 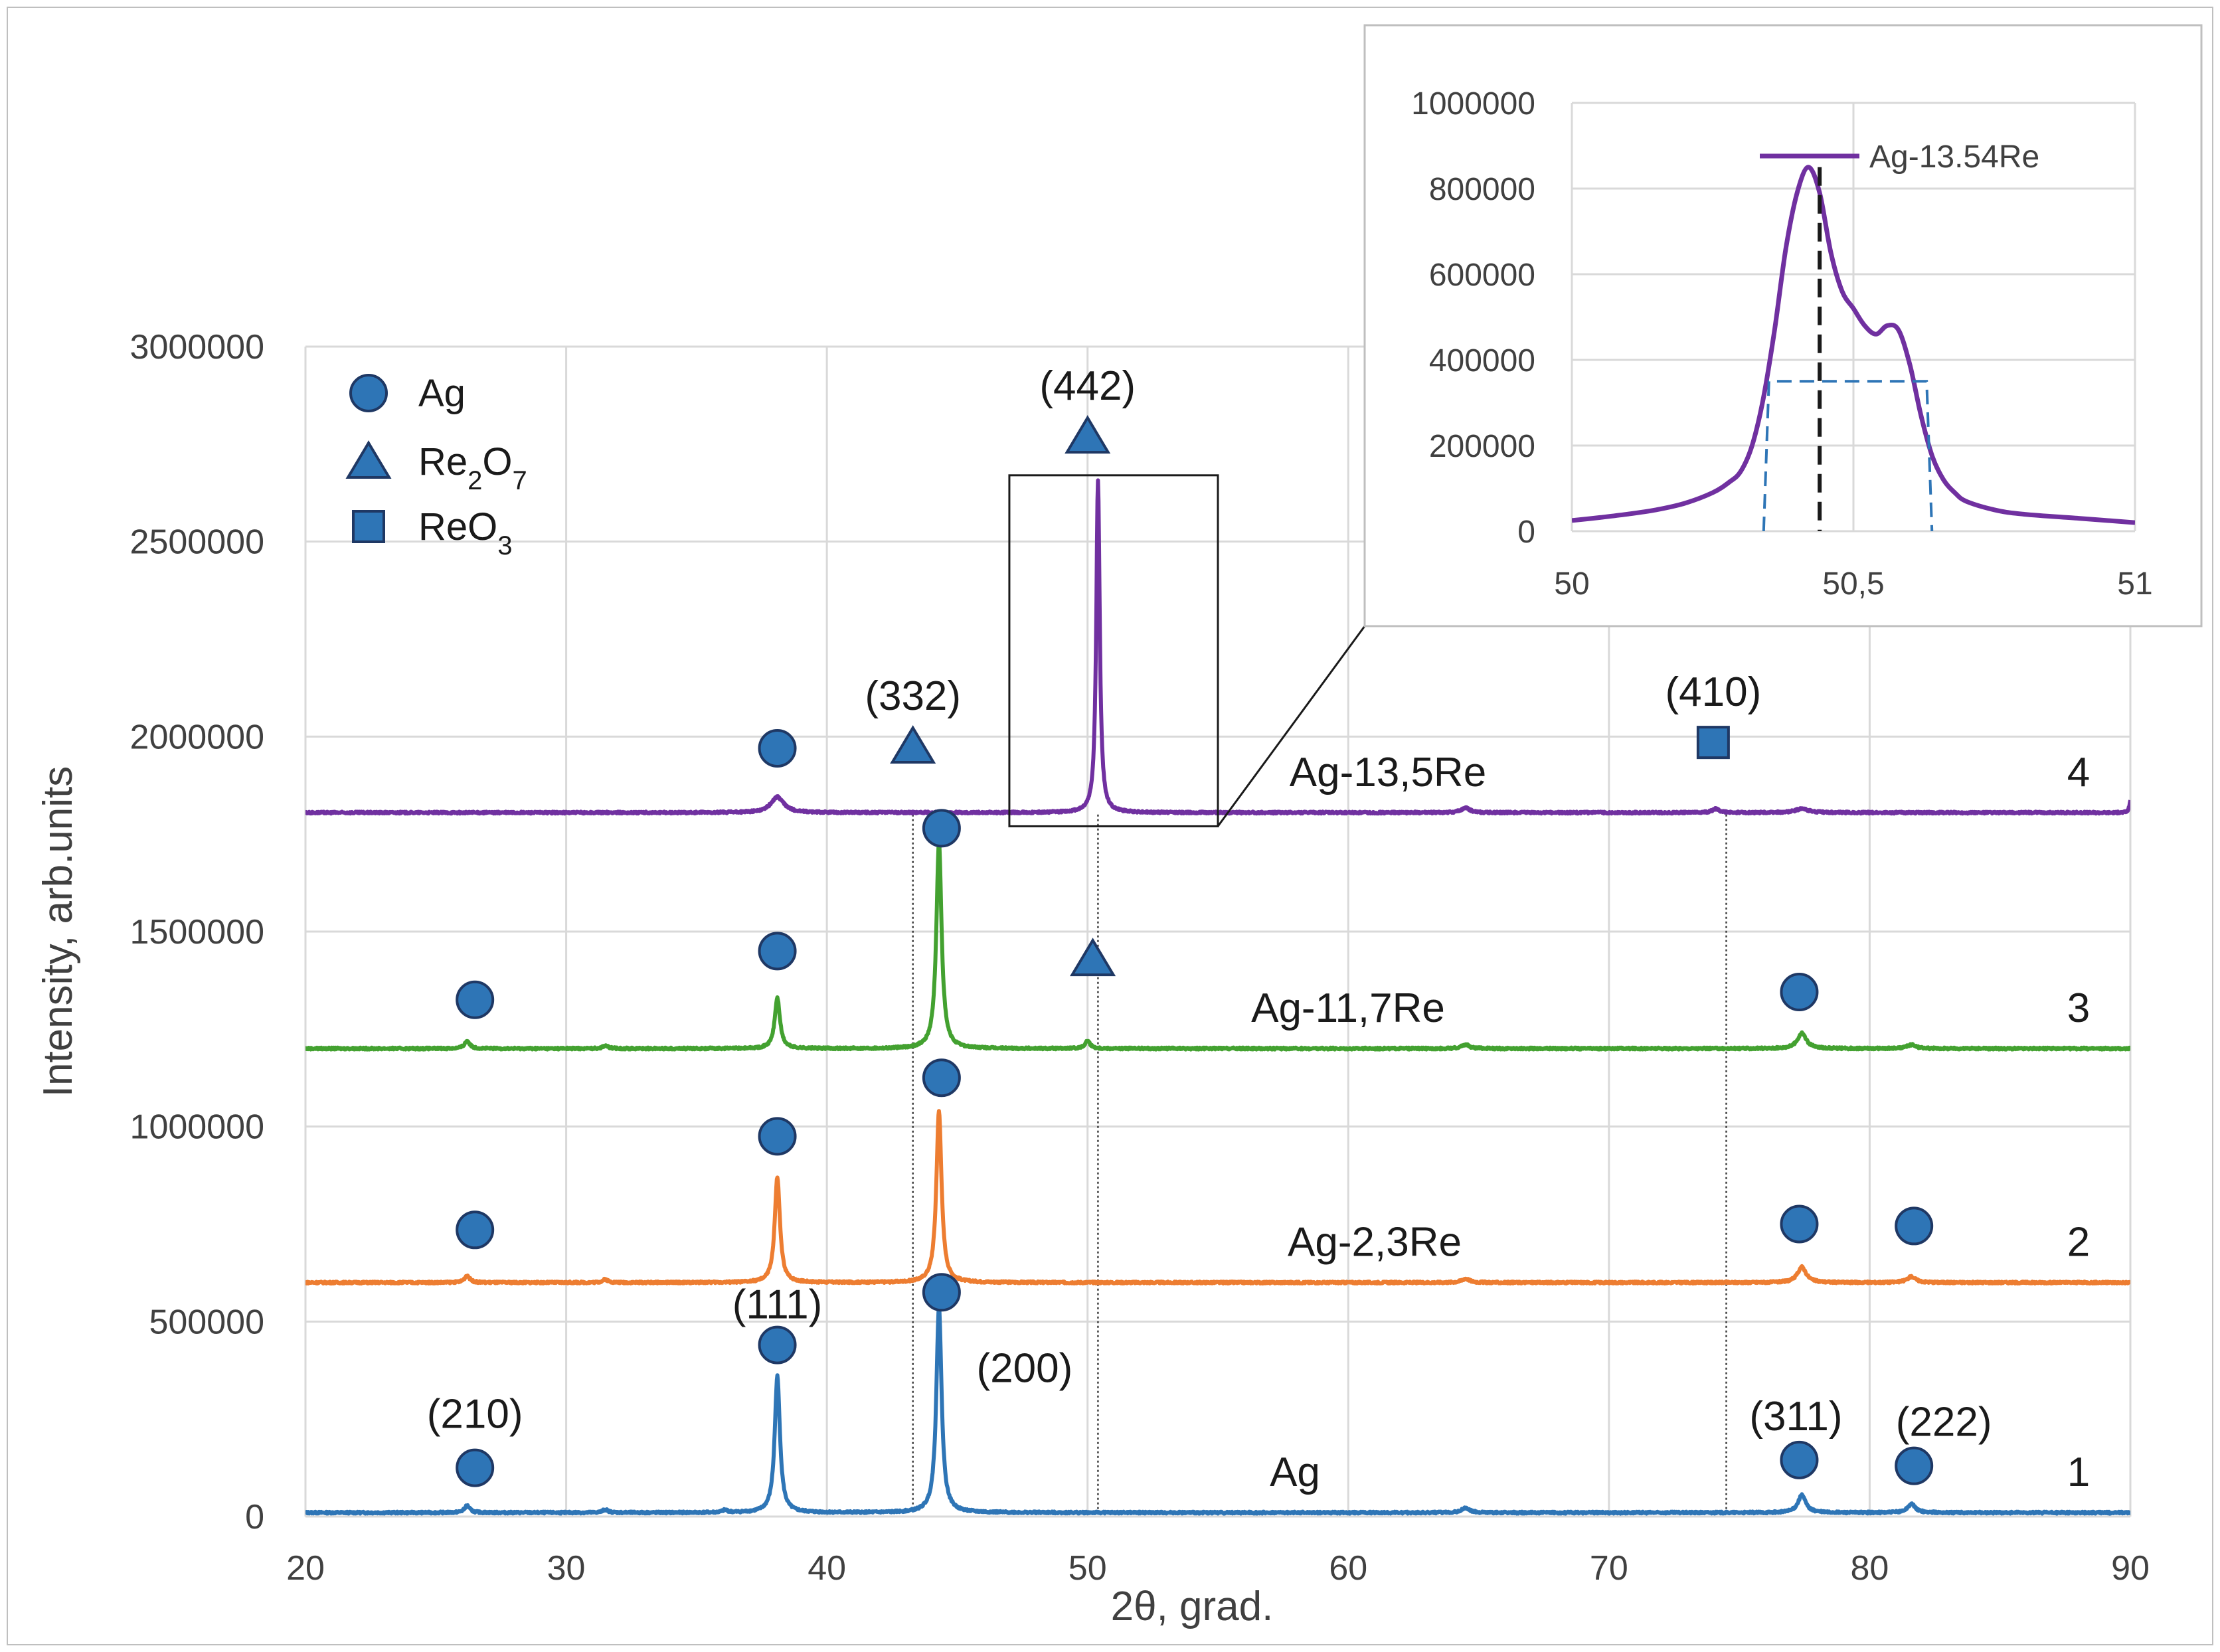 I want to click on miller-index-label: (210), so click(x=475, y=1415).